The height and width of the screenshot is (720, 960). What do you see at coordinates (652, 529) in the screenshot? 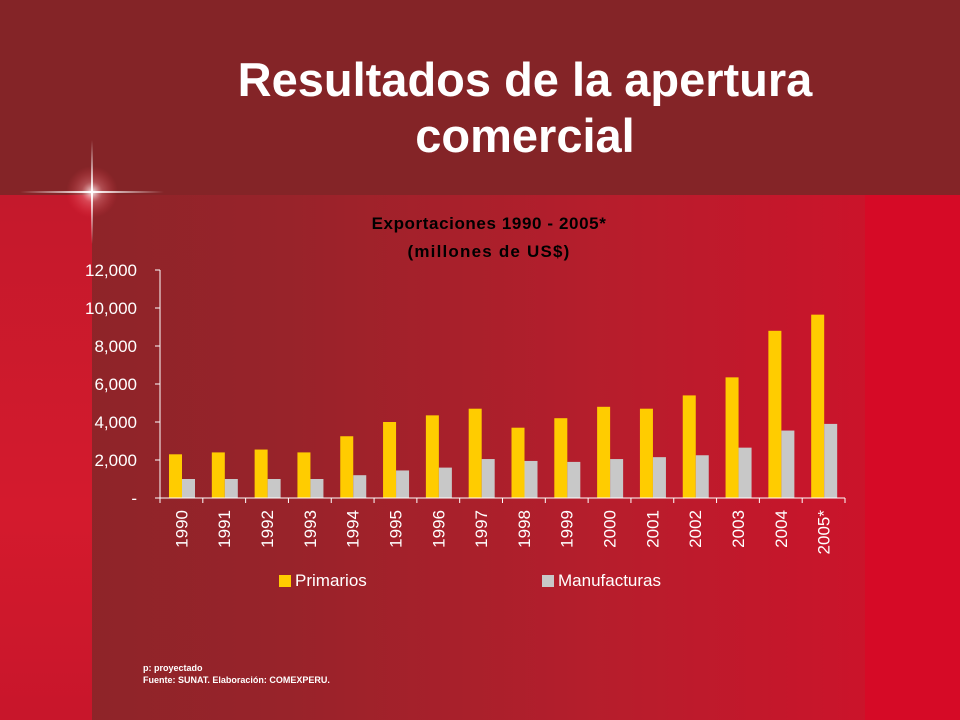
I see `x-tick-label: 2001` at bounding box center [652, 529].